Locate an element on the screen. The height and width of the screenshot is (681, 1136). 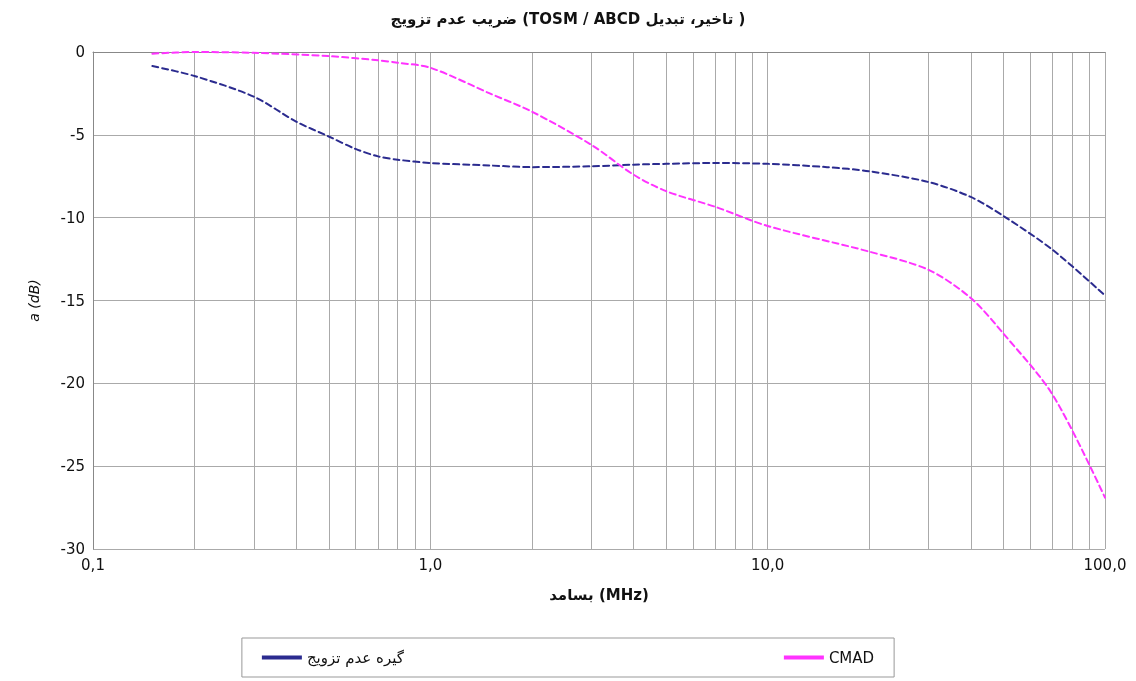
y-tick-label: -20 is located at coordinates (72, 383).